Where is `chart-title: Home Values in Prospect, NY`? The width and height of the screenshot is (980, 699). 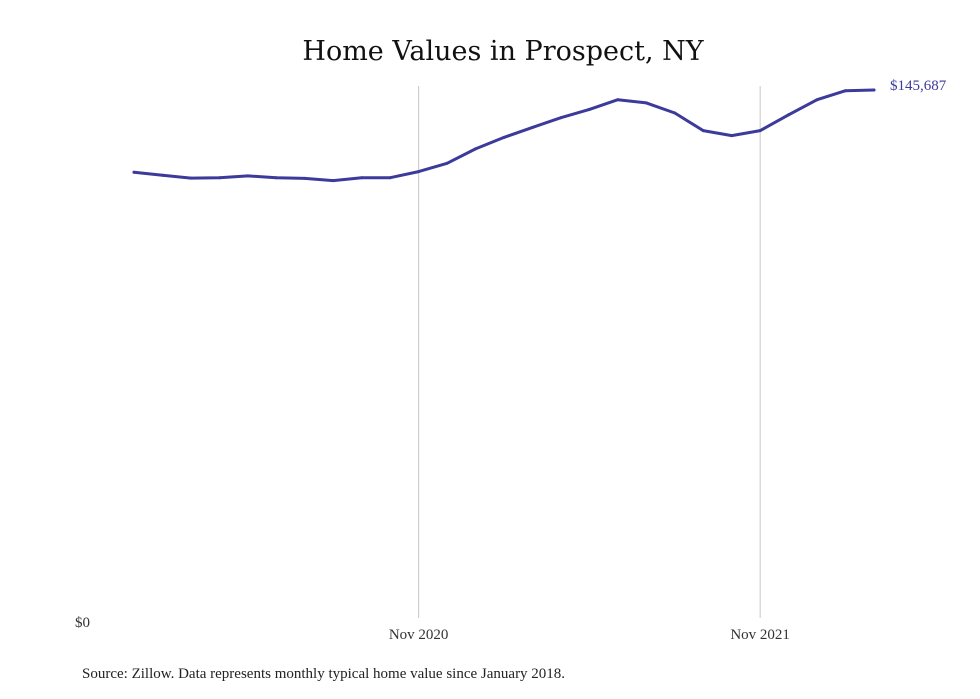 chart-title: Home Values in Prospect, NY is located at coordinates (503, 51).